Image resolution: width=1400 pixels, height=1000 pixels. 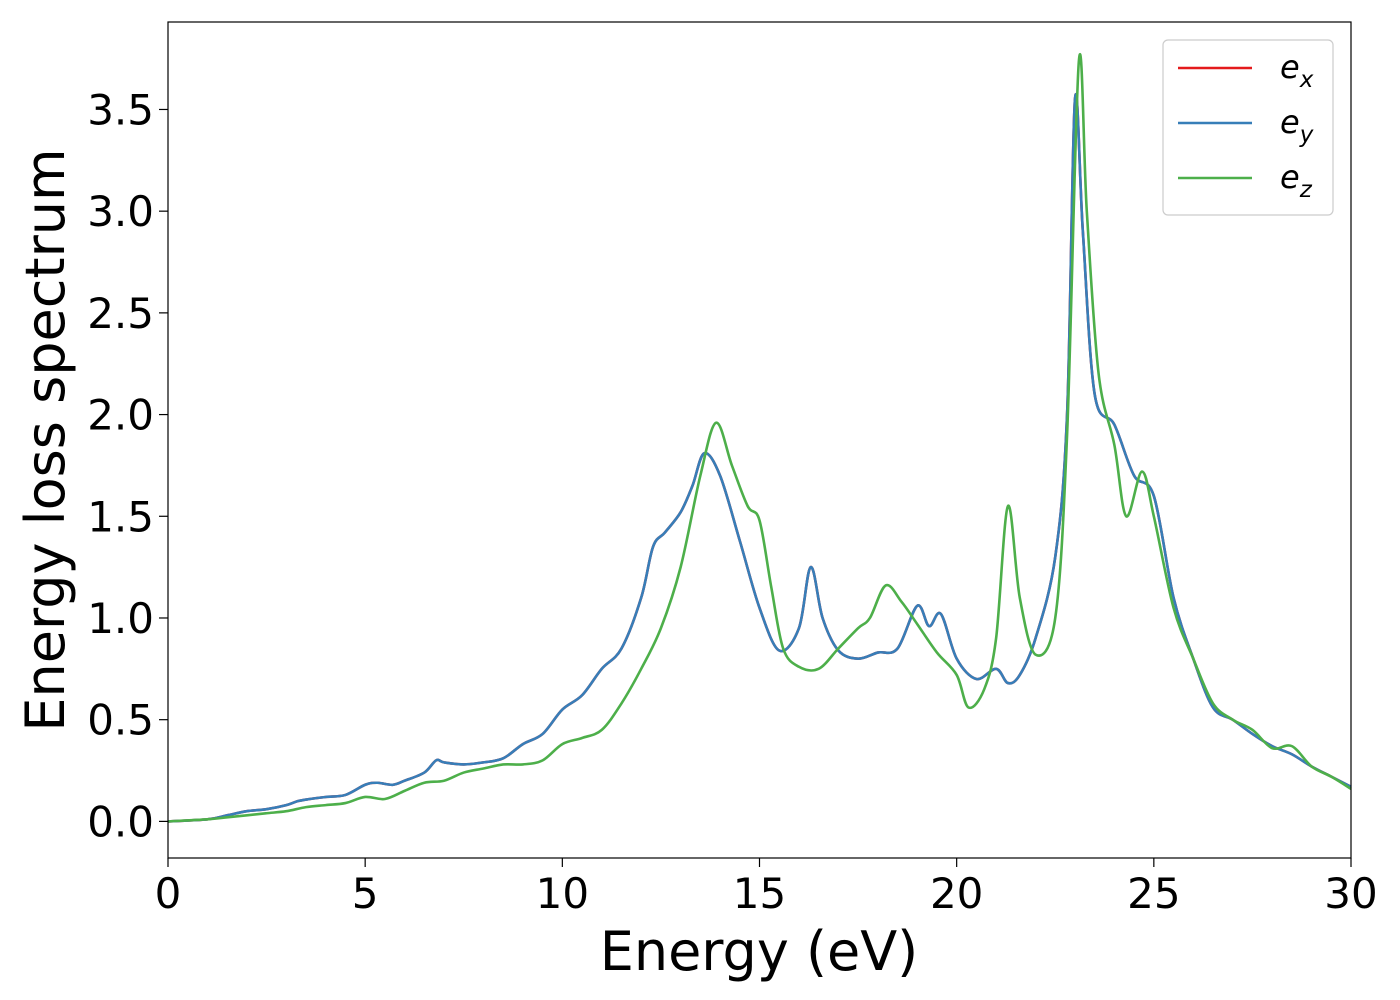 I want to click on x-tick-label: 10, so click(x=562, y=893).